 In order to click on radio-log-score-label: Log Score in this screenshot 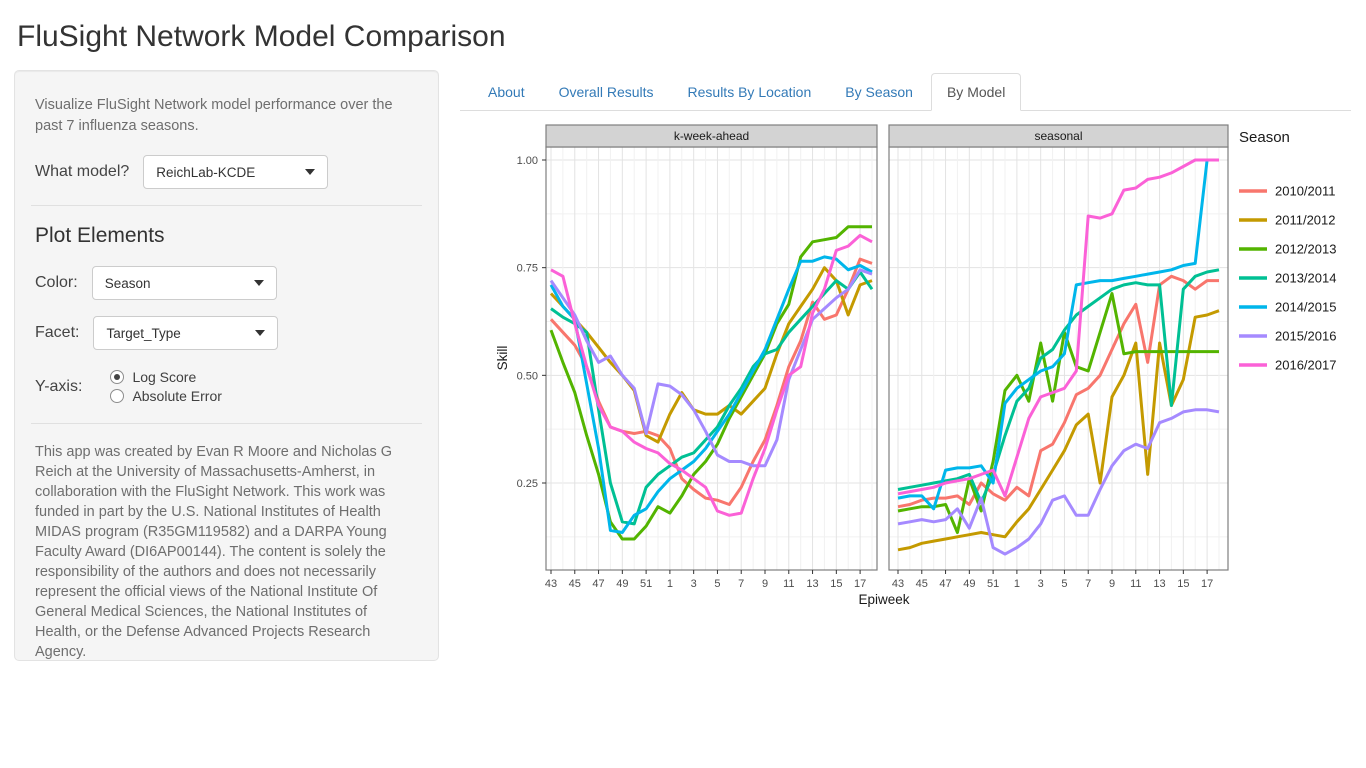, I will do `click(164, 377)`.